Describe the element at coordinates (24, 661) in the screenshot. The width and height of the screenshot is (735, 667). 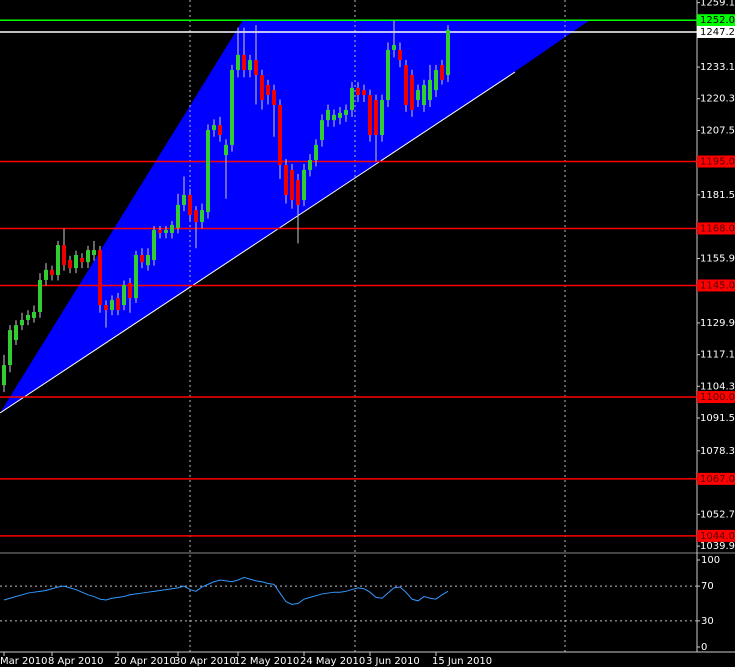
I see `x-tick-label: Mar 2010` at that location.